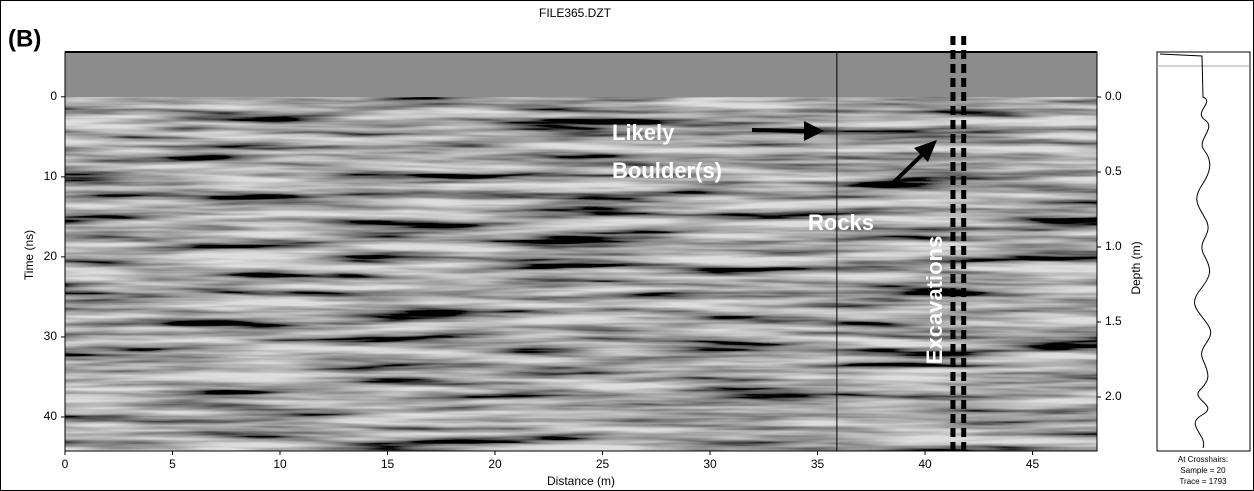 This screenshot has height=491, width=1254. What do you see at coordinates (51, 416) in the screenshot?
I see `y-tick-label: 40` at bounding box center [51, 416].